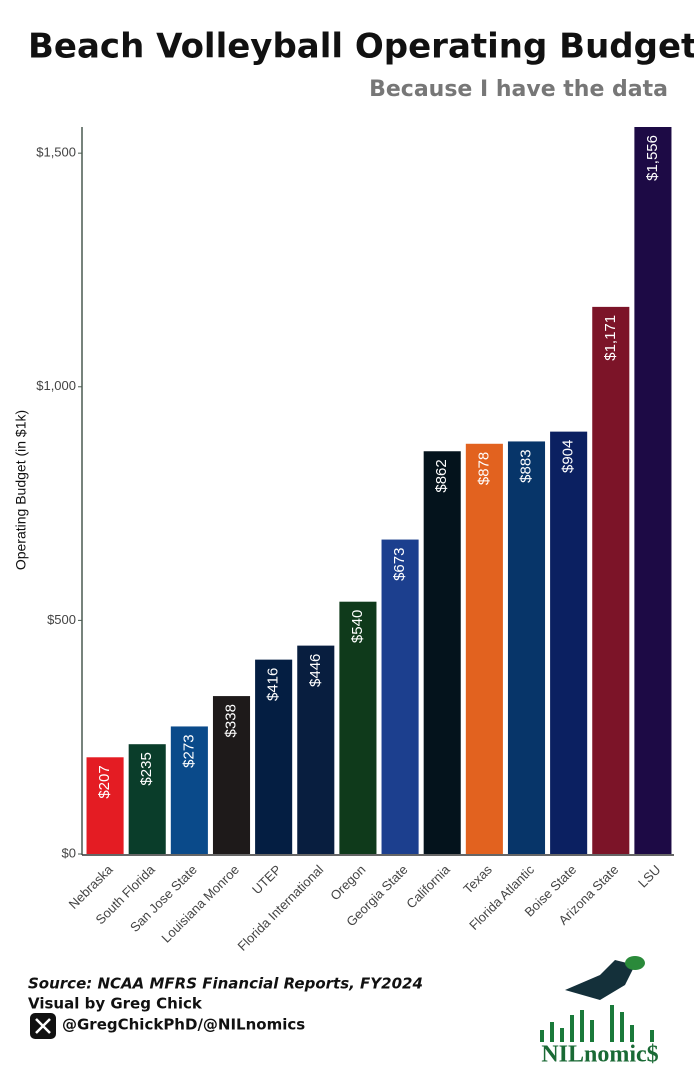 Image resolution: width=694 pixels, height=1076 pixels. I want to click on x-tick-label: UTEP, so click(266, 879).